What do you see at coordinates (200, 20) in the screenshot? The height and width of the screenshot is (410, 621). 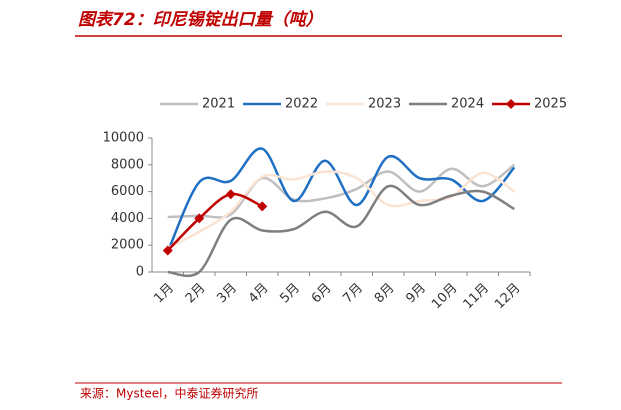 I see `chart-title: 图表72：印尼锡锭出口量（吨）` at bounding box center [200, 20].